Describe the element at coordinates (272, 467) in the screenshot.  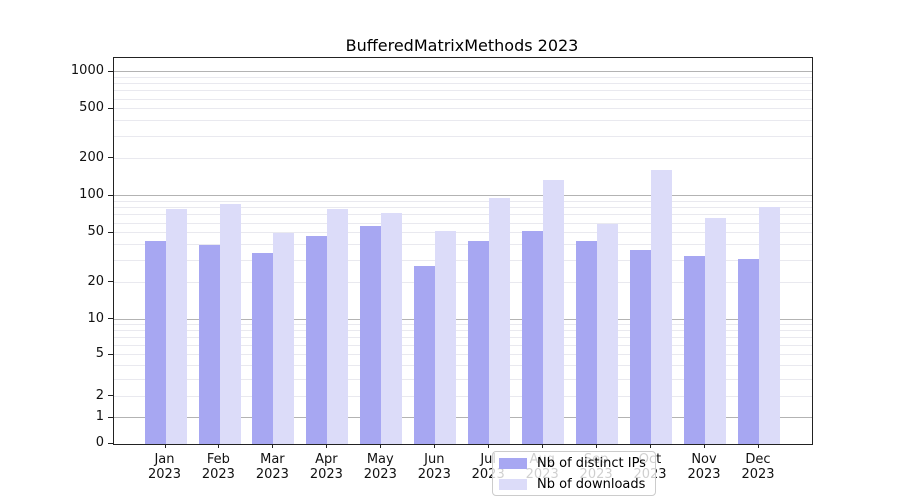
I see `x-axis-tick-label: Mar 2023` at that location.